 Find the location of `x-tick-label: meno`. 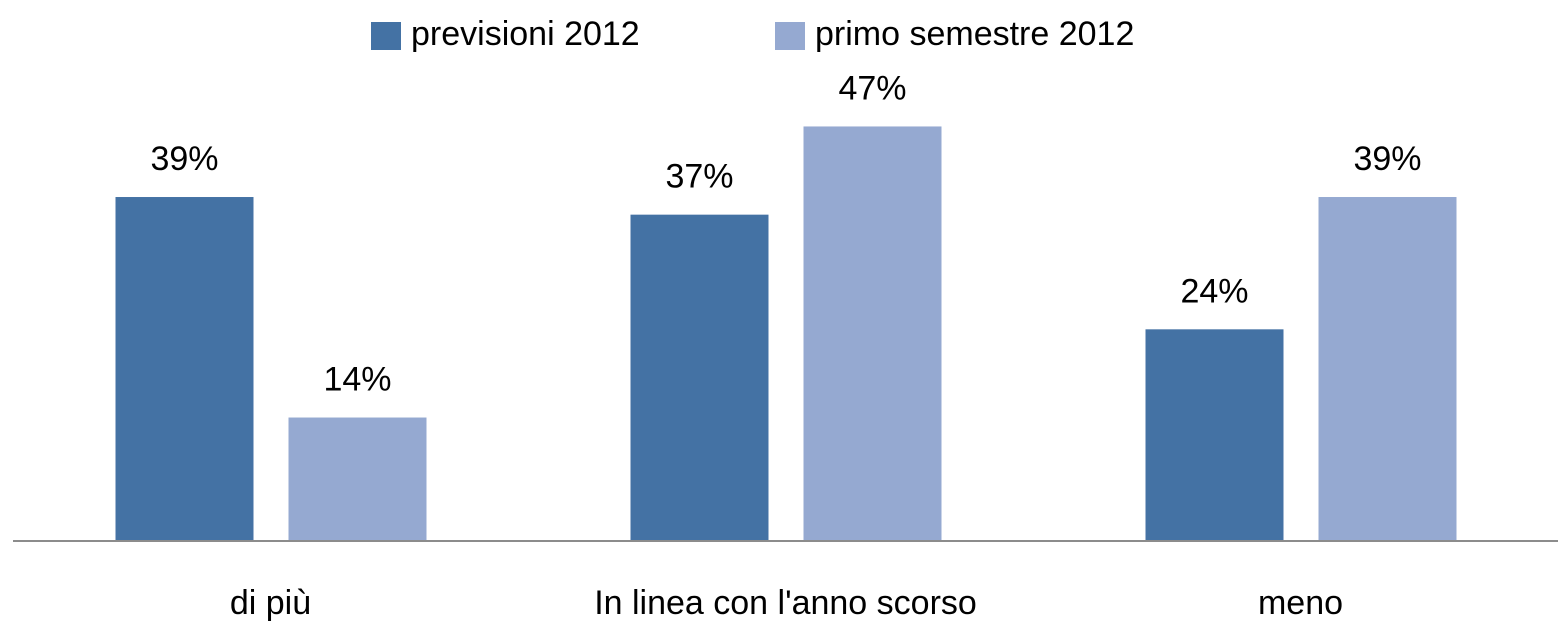

x-tick-label: meno is located at coordinates (1300, 603).